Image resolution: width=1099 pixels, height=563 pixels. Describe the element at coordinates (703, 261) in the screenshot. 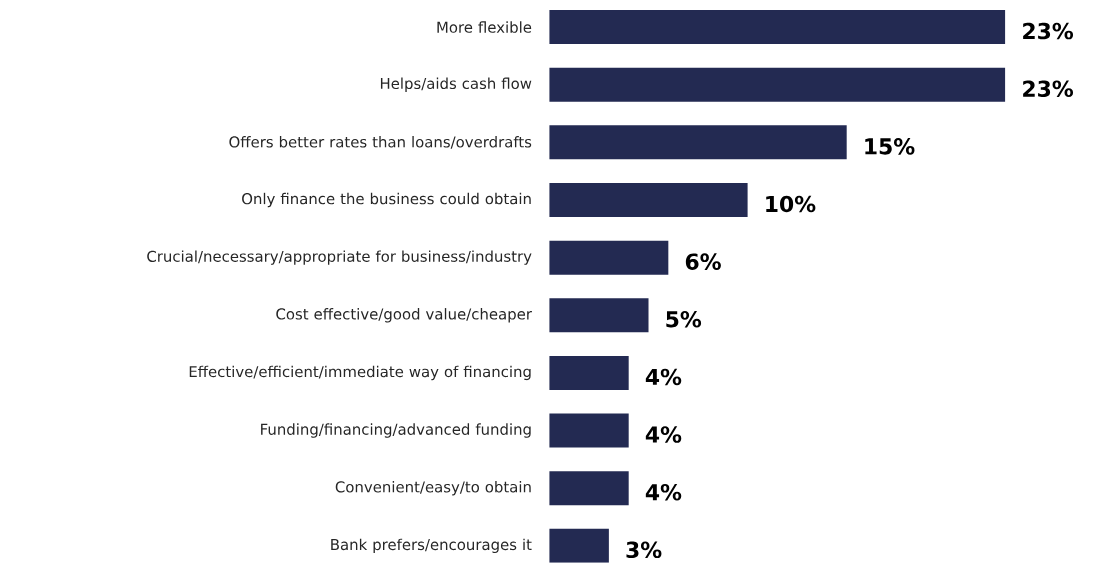

I see `data-label: 6%` at that location.